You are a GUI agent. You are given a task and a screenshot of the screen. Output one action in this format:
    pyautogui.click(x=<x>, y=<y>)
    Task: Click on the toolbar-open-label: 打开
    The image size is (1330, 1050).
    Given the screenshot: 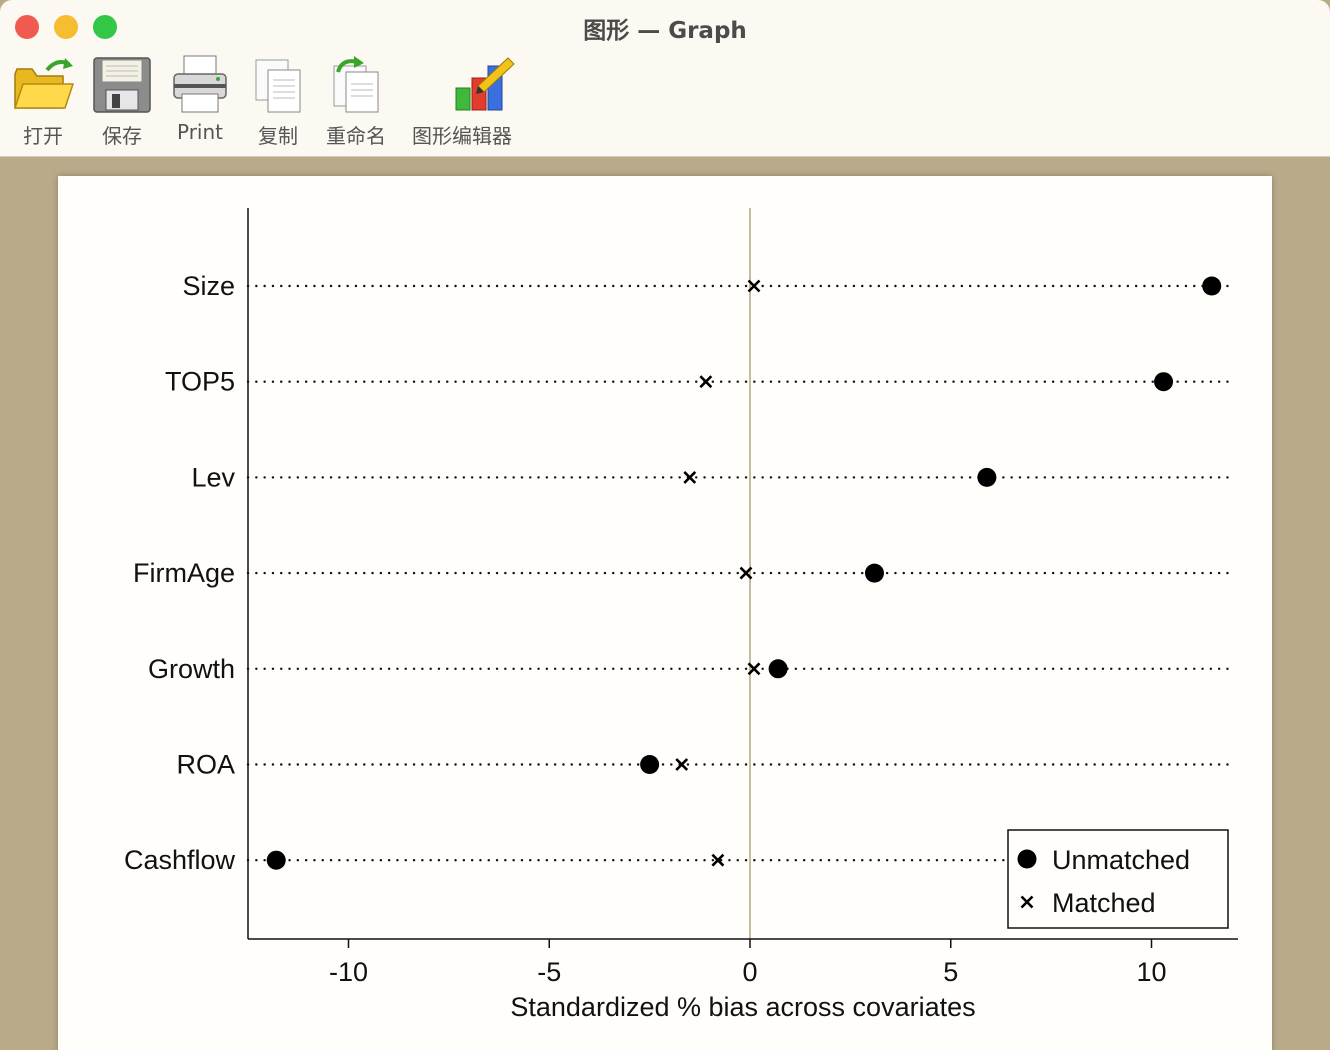 What is the action you would take?
    pyautogui.click(x=43, y=136)
    